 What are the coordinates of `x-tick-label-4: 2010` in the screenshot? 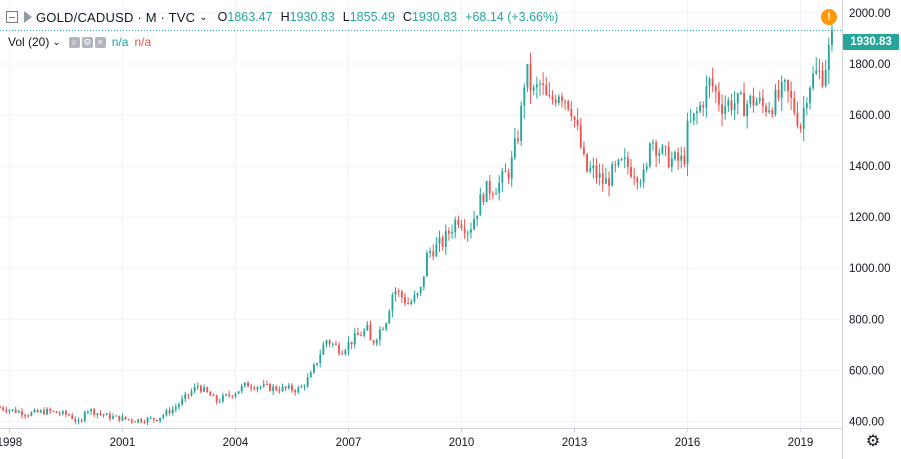 It's located at (462, 443).